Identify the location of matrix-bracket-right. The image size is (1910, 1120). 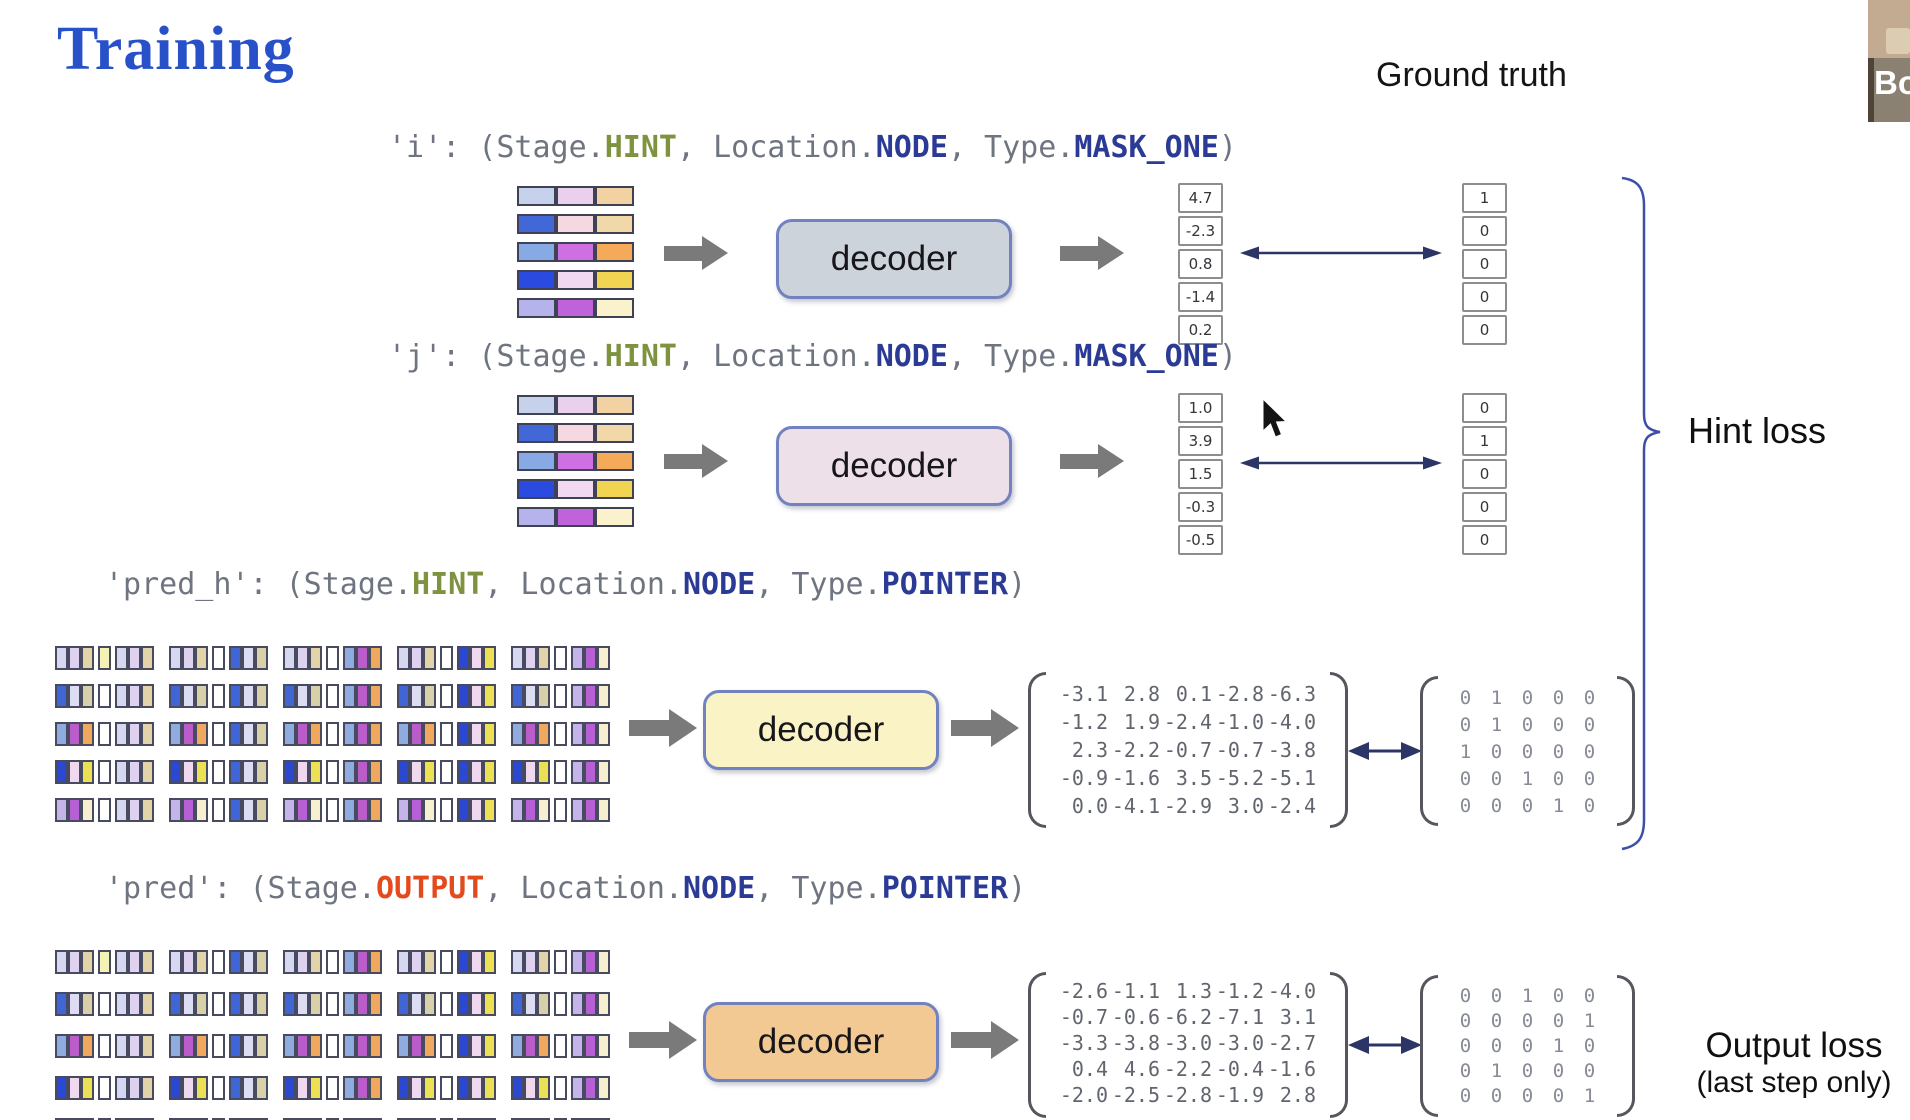
(1626, 1046).